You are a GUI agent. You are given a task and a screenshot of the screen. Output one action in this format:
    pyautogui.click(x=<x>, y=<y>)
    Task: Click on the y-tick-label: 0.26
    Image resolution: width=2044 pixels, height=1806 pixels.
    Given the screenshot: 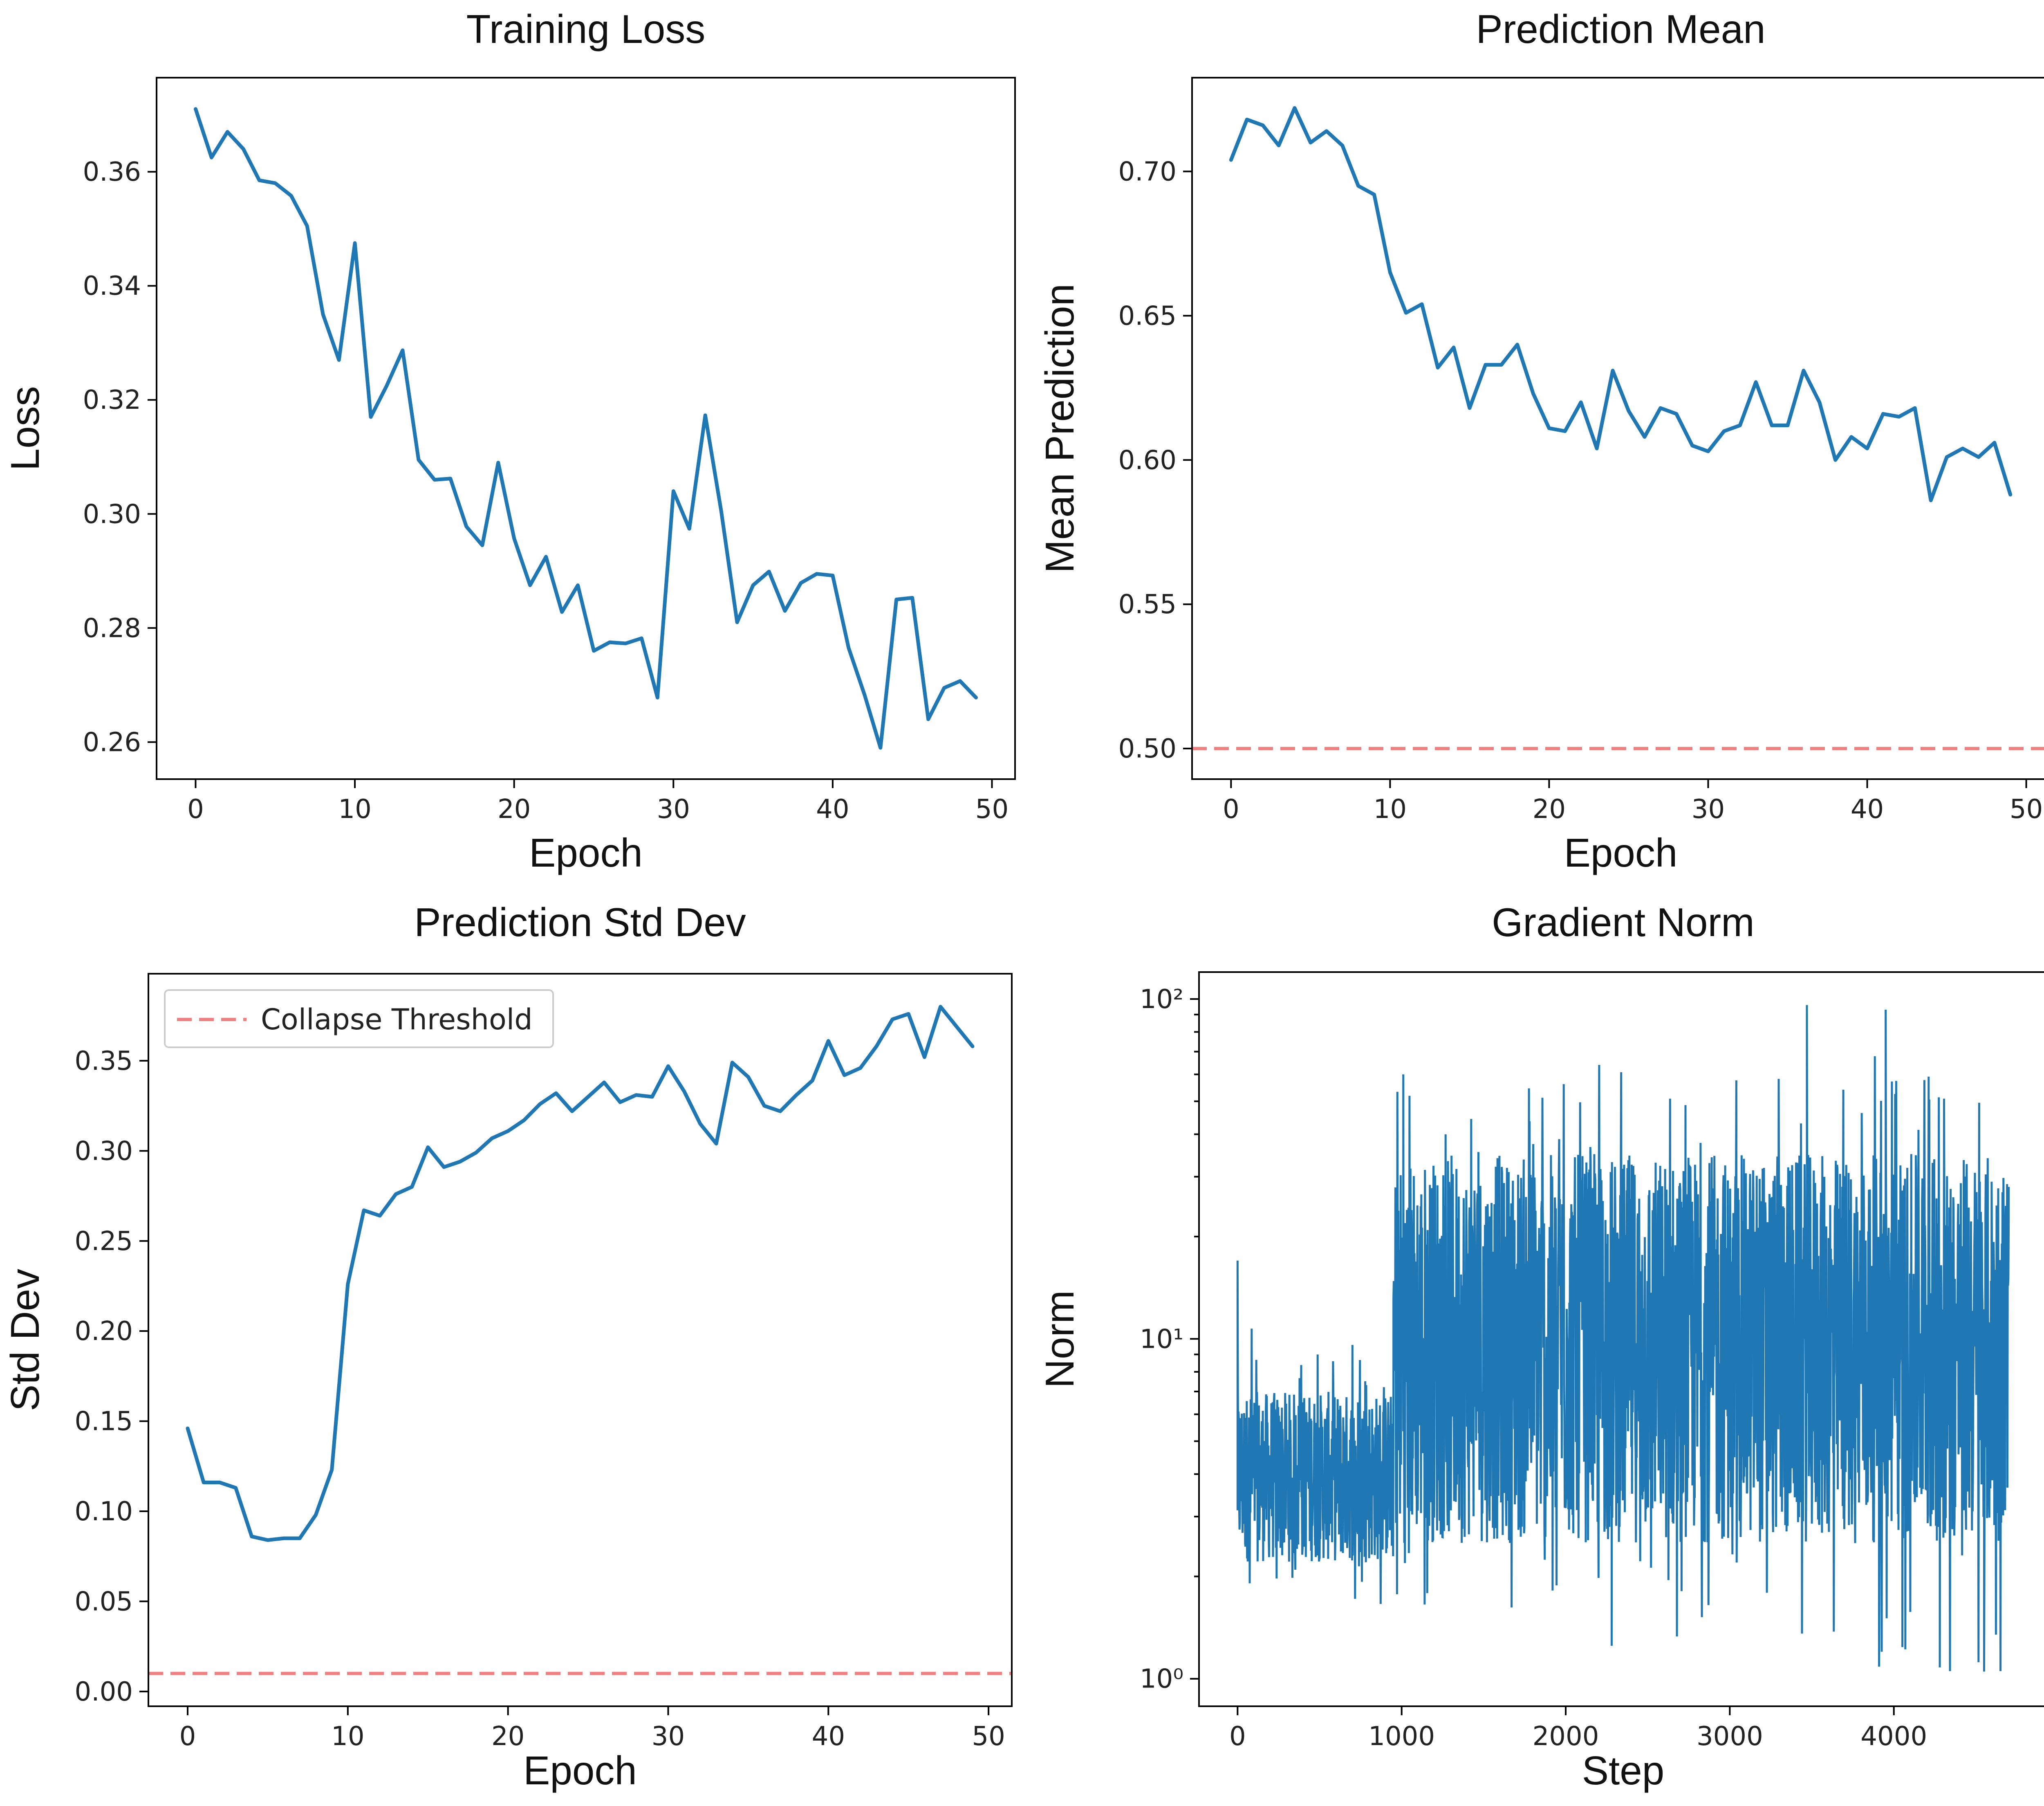 What is the action you would take?
    pyautogui.click(x=112, y=742)
    